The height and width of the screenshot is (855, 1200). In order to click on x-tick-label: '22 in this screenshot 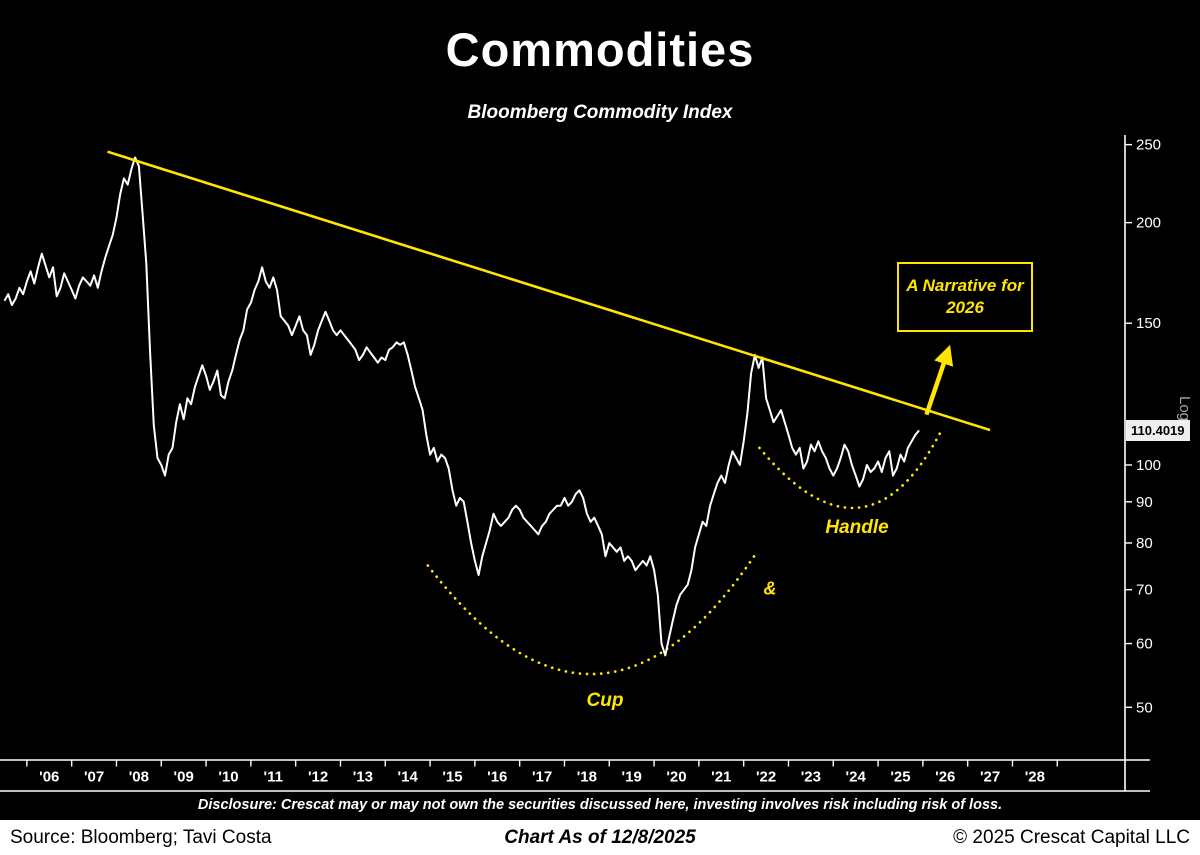, I will do `click(766, 777)`.